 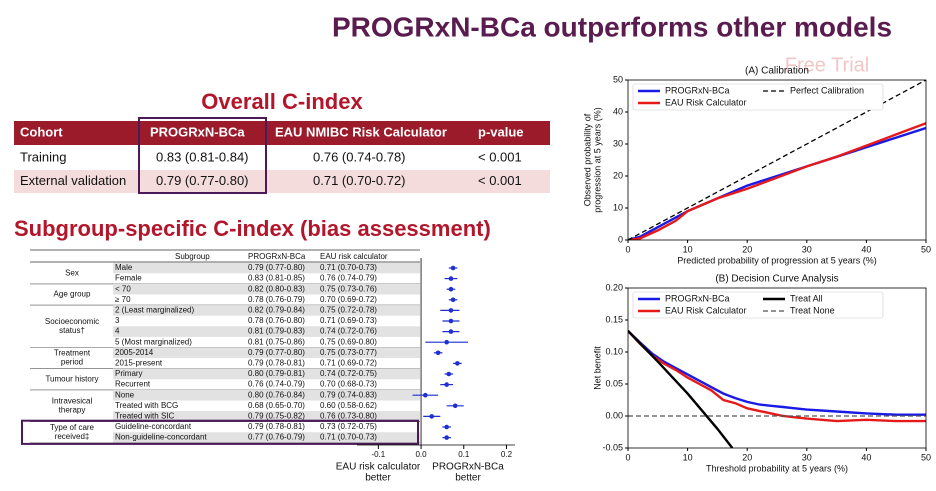 What do you see at coordinates (125, 394) in the screenshot?
I see `subgroup-cell: None` at bounding box center [125, 394].